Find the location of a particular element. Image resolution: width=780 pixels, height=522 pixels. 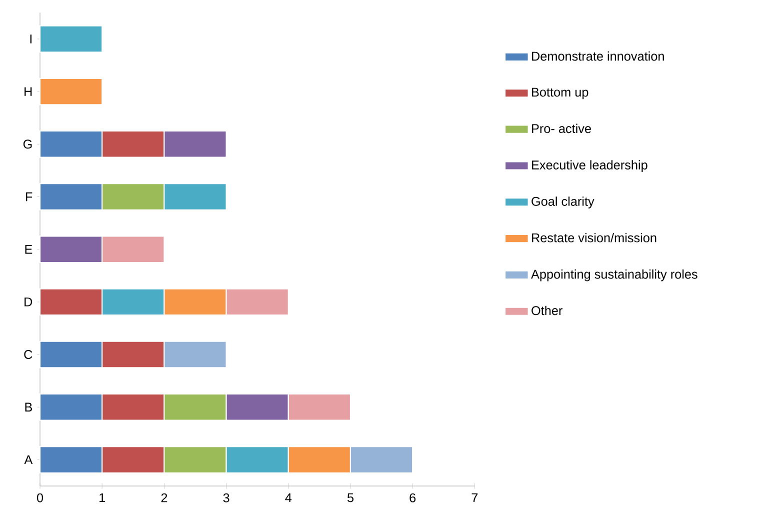

y-tick-label: E is located at coordinates (28, 249).